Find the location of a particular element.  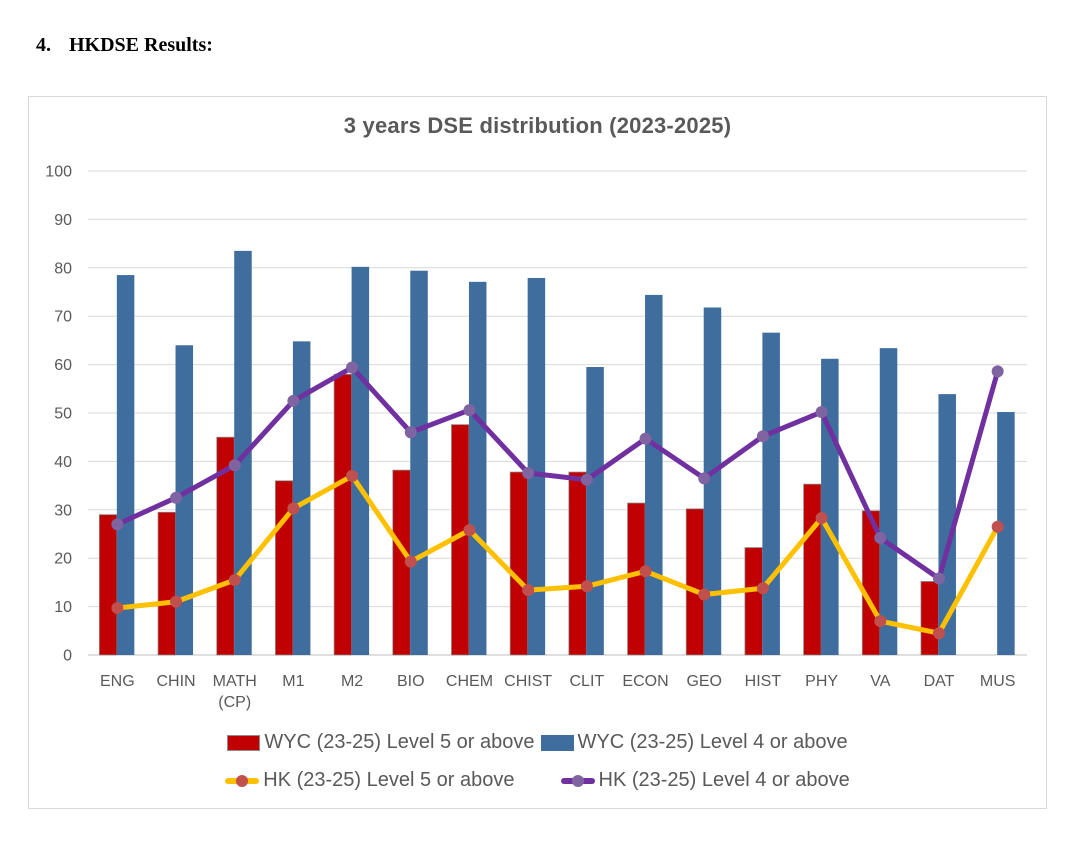

marker-hk-23-25-level-5-or-above-m1 is located at coordinates (293, 508).